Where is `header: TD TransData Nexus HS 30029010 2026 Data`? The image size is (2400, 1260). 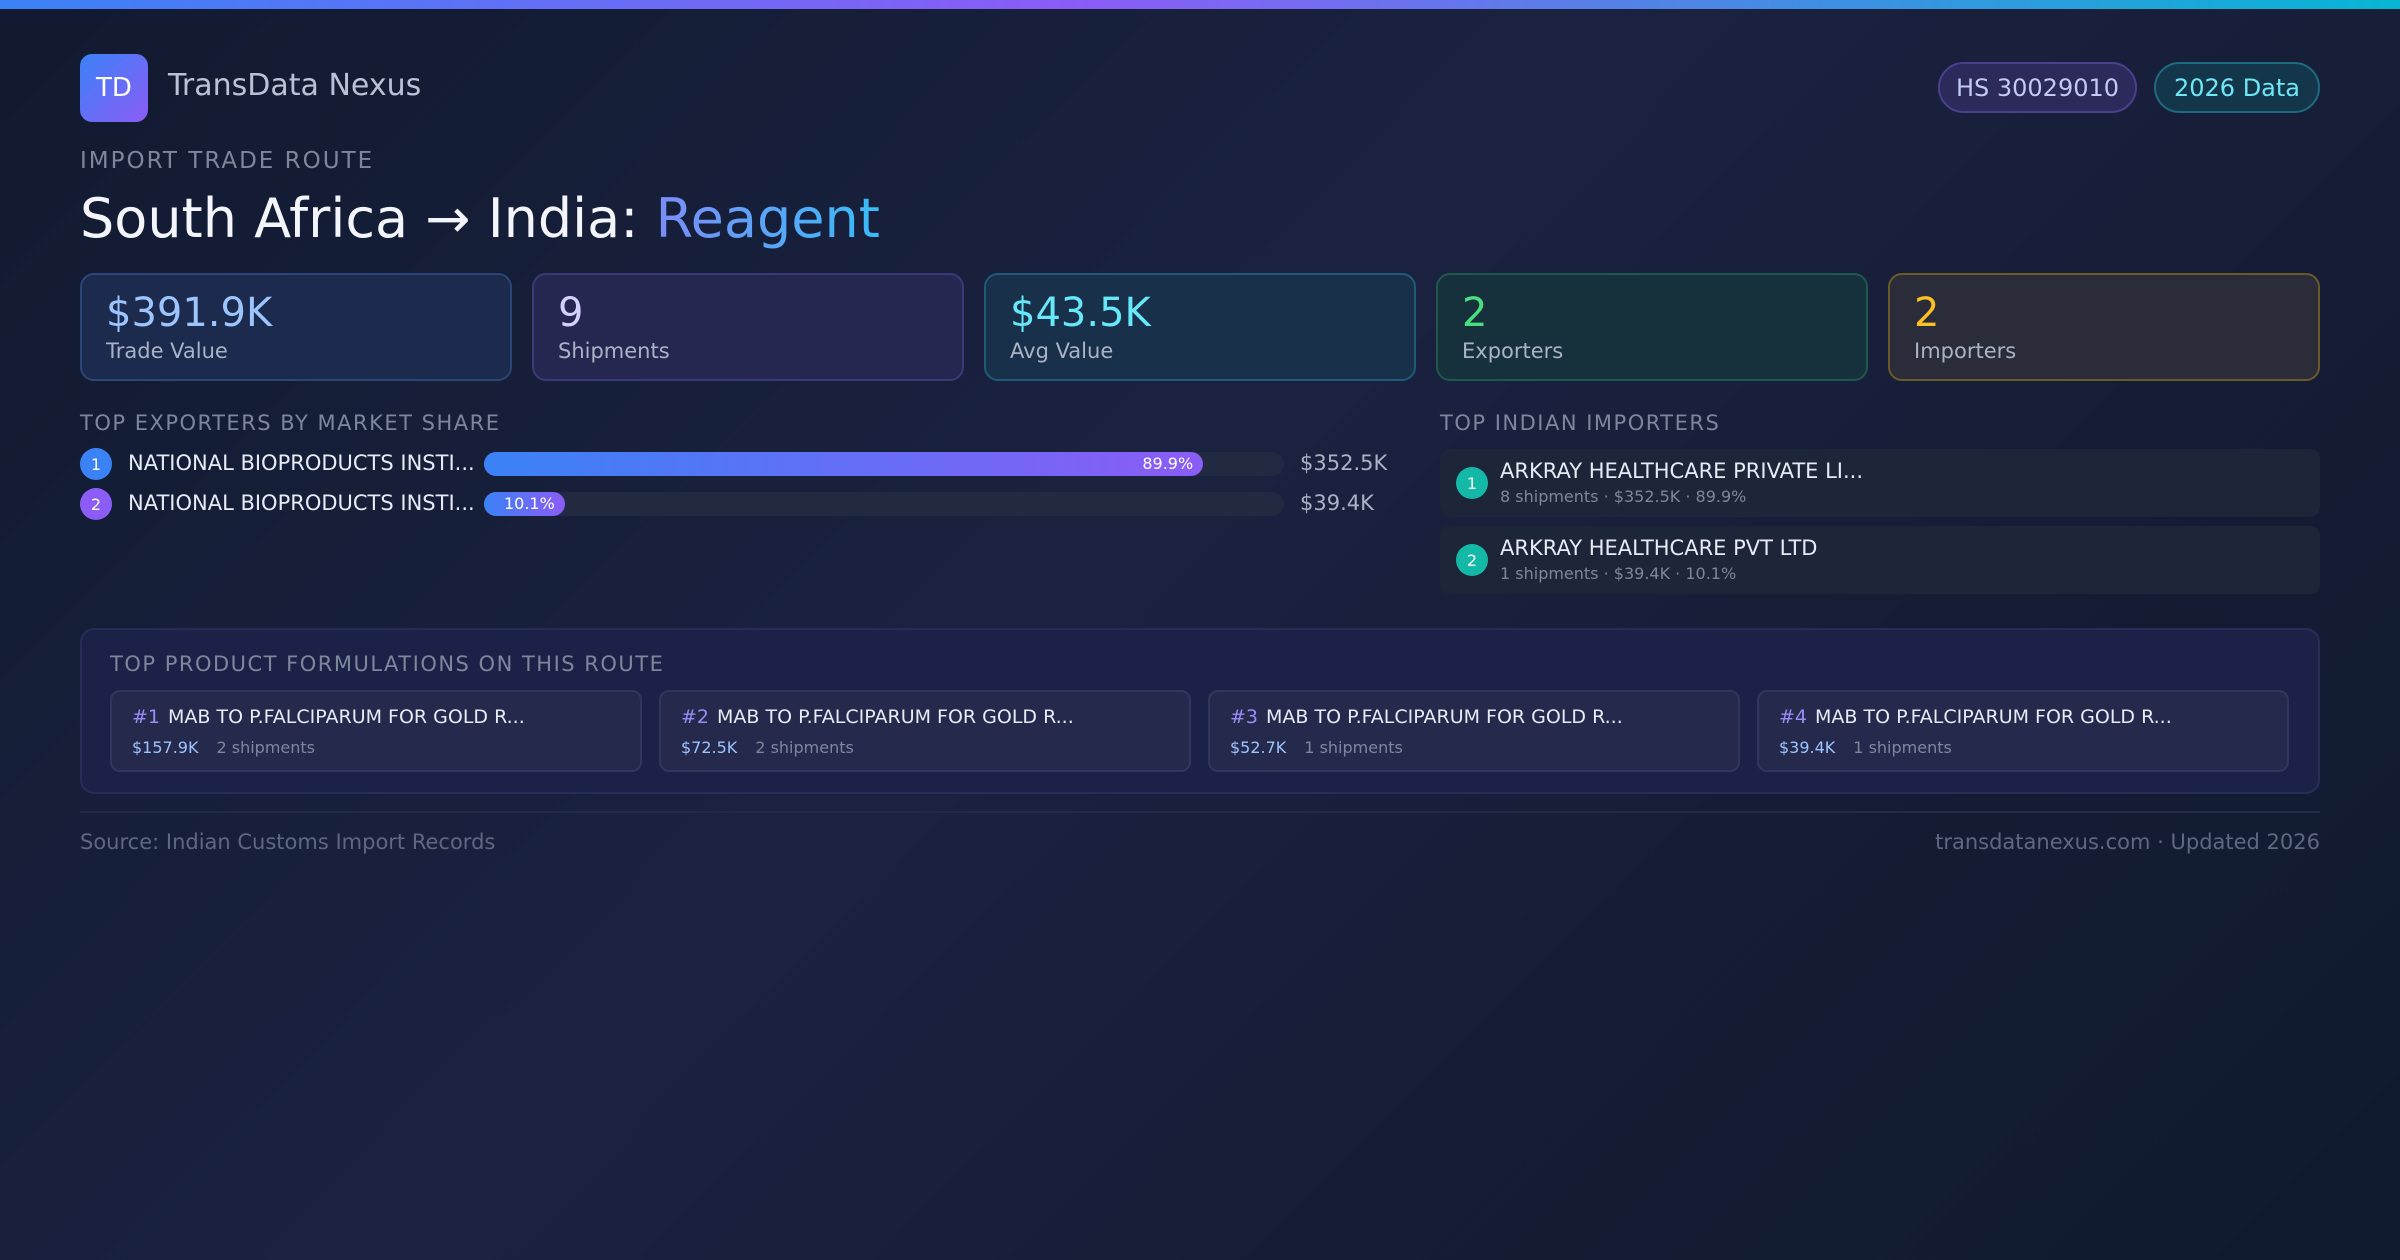
header: TD TransData Nexus HS 30029010 2026 Data is located at coordinates (1200, 88).